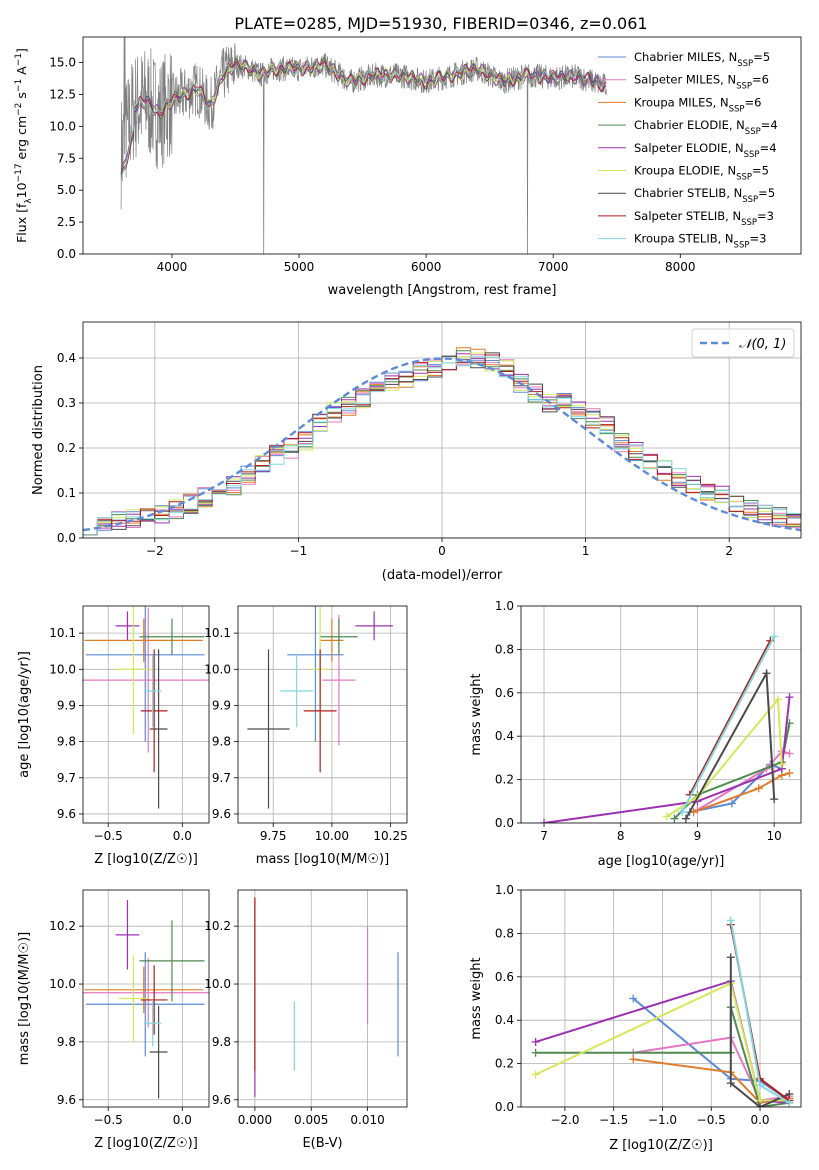 The height and width of the screenshot is (1170, 819). I want to click on y-tick-label: 5.0, so click(66, 190).